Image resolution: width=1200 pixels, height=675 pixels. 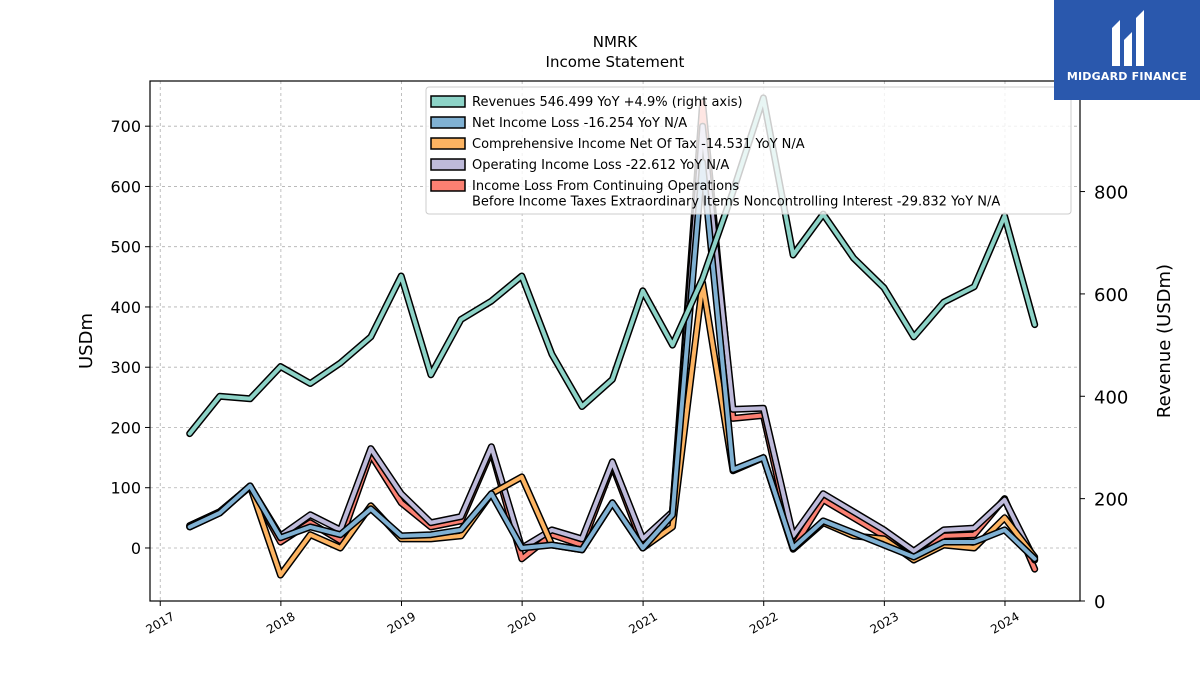 I want to click on legend-label: Net Income Loss -16.254 YoY N/A, so click(x=579, y=123).